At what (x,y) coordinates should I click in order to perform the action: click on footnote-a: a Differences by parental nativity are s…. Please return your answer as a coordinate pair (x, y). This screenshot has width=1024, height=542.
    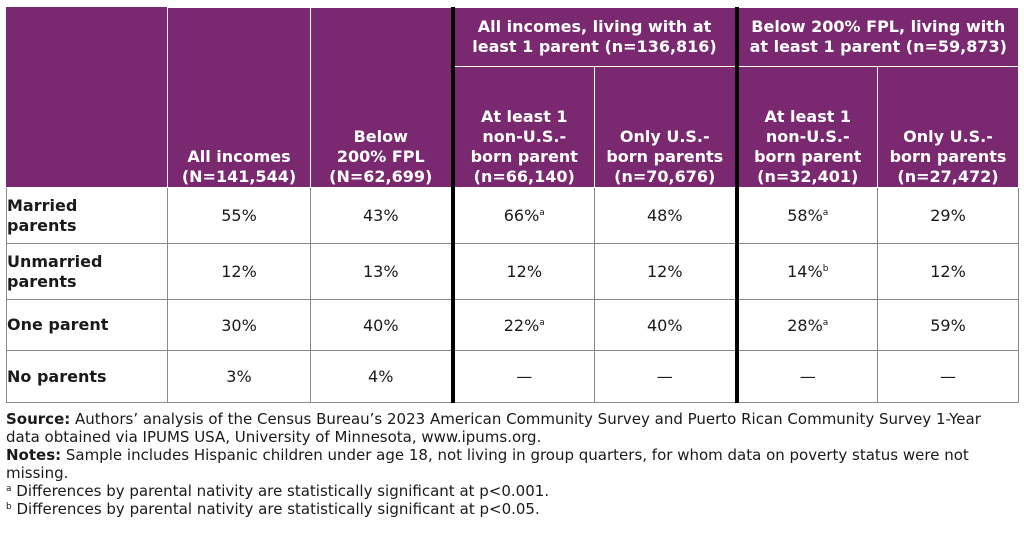
    Looking at the image, I should click on (511, 491).